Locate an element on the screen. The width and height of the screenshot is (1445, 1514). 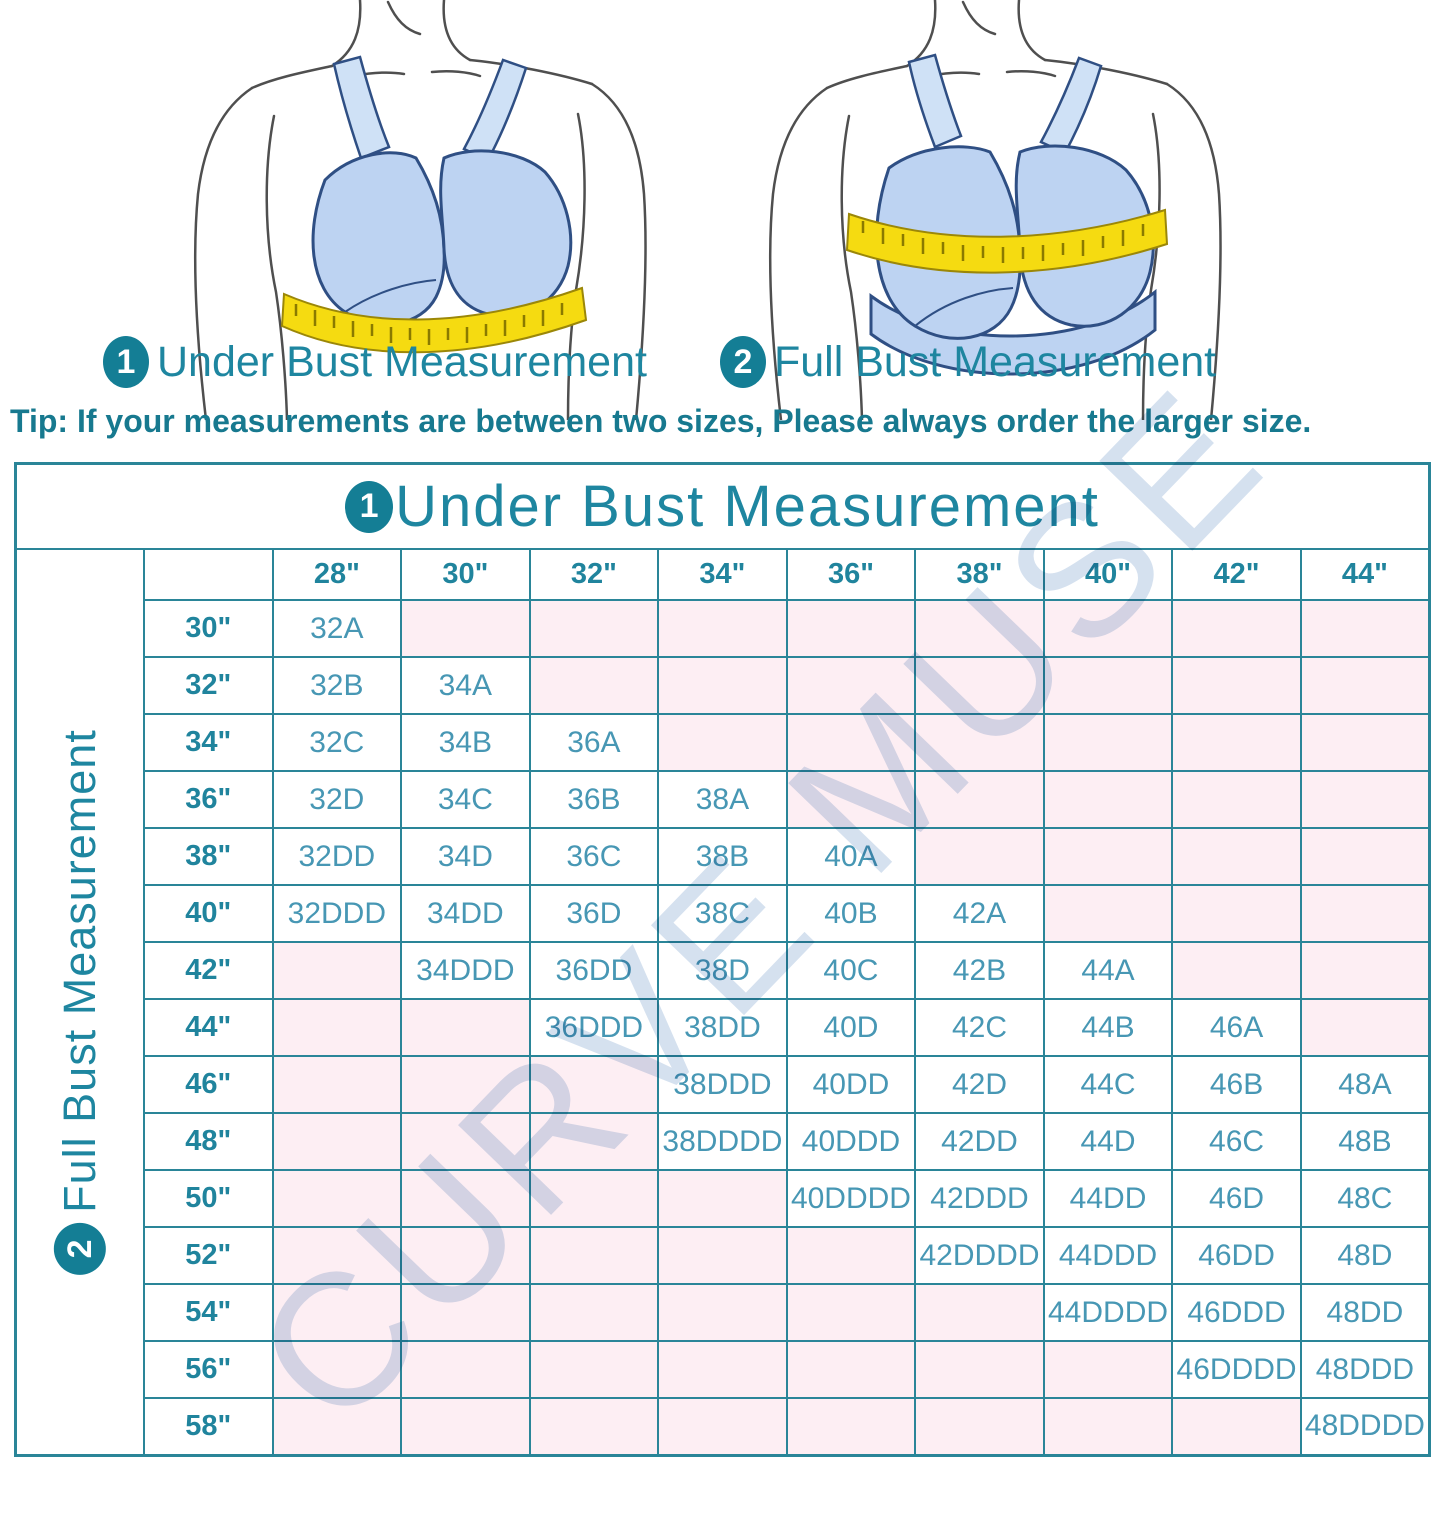
size-cell: 34D is located at coordinates (465, 856).